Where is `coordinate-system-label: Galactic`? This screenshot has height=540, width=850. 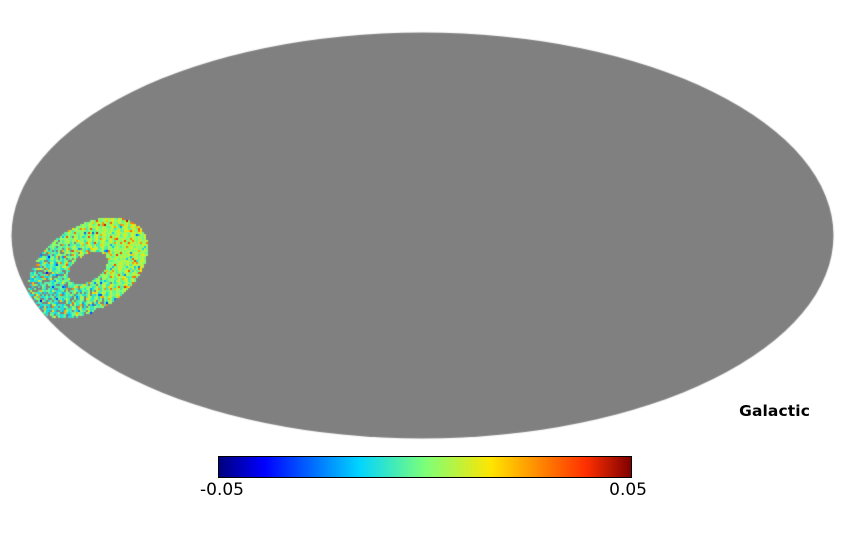 coordinate-system-label: Galactic is located at coordinates (774, 411).